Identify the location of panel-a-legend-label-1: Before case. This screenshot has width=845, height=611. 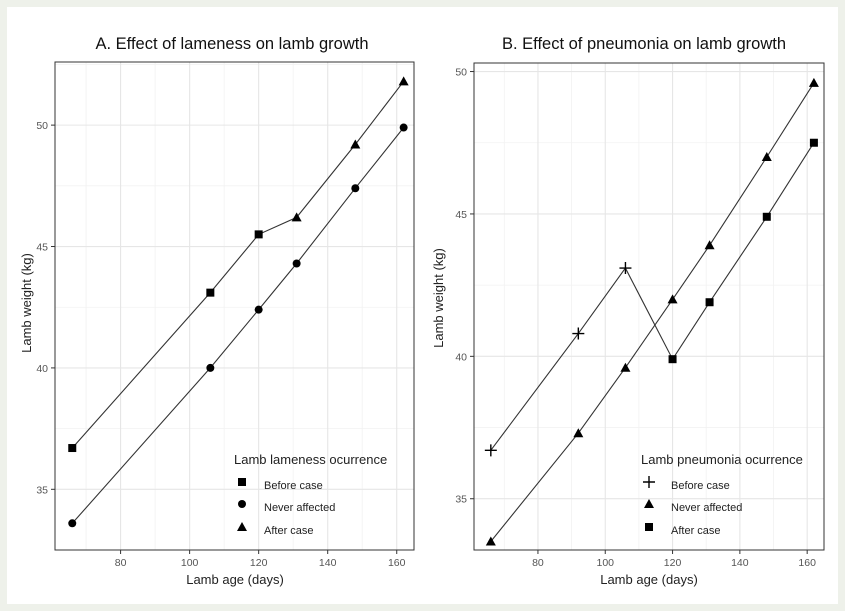
(293, 486).